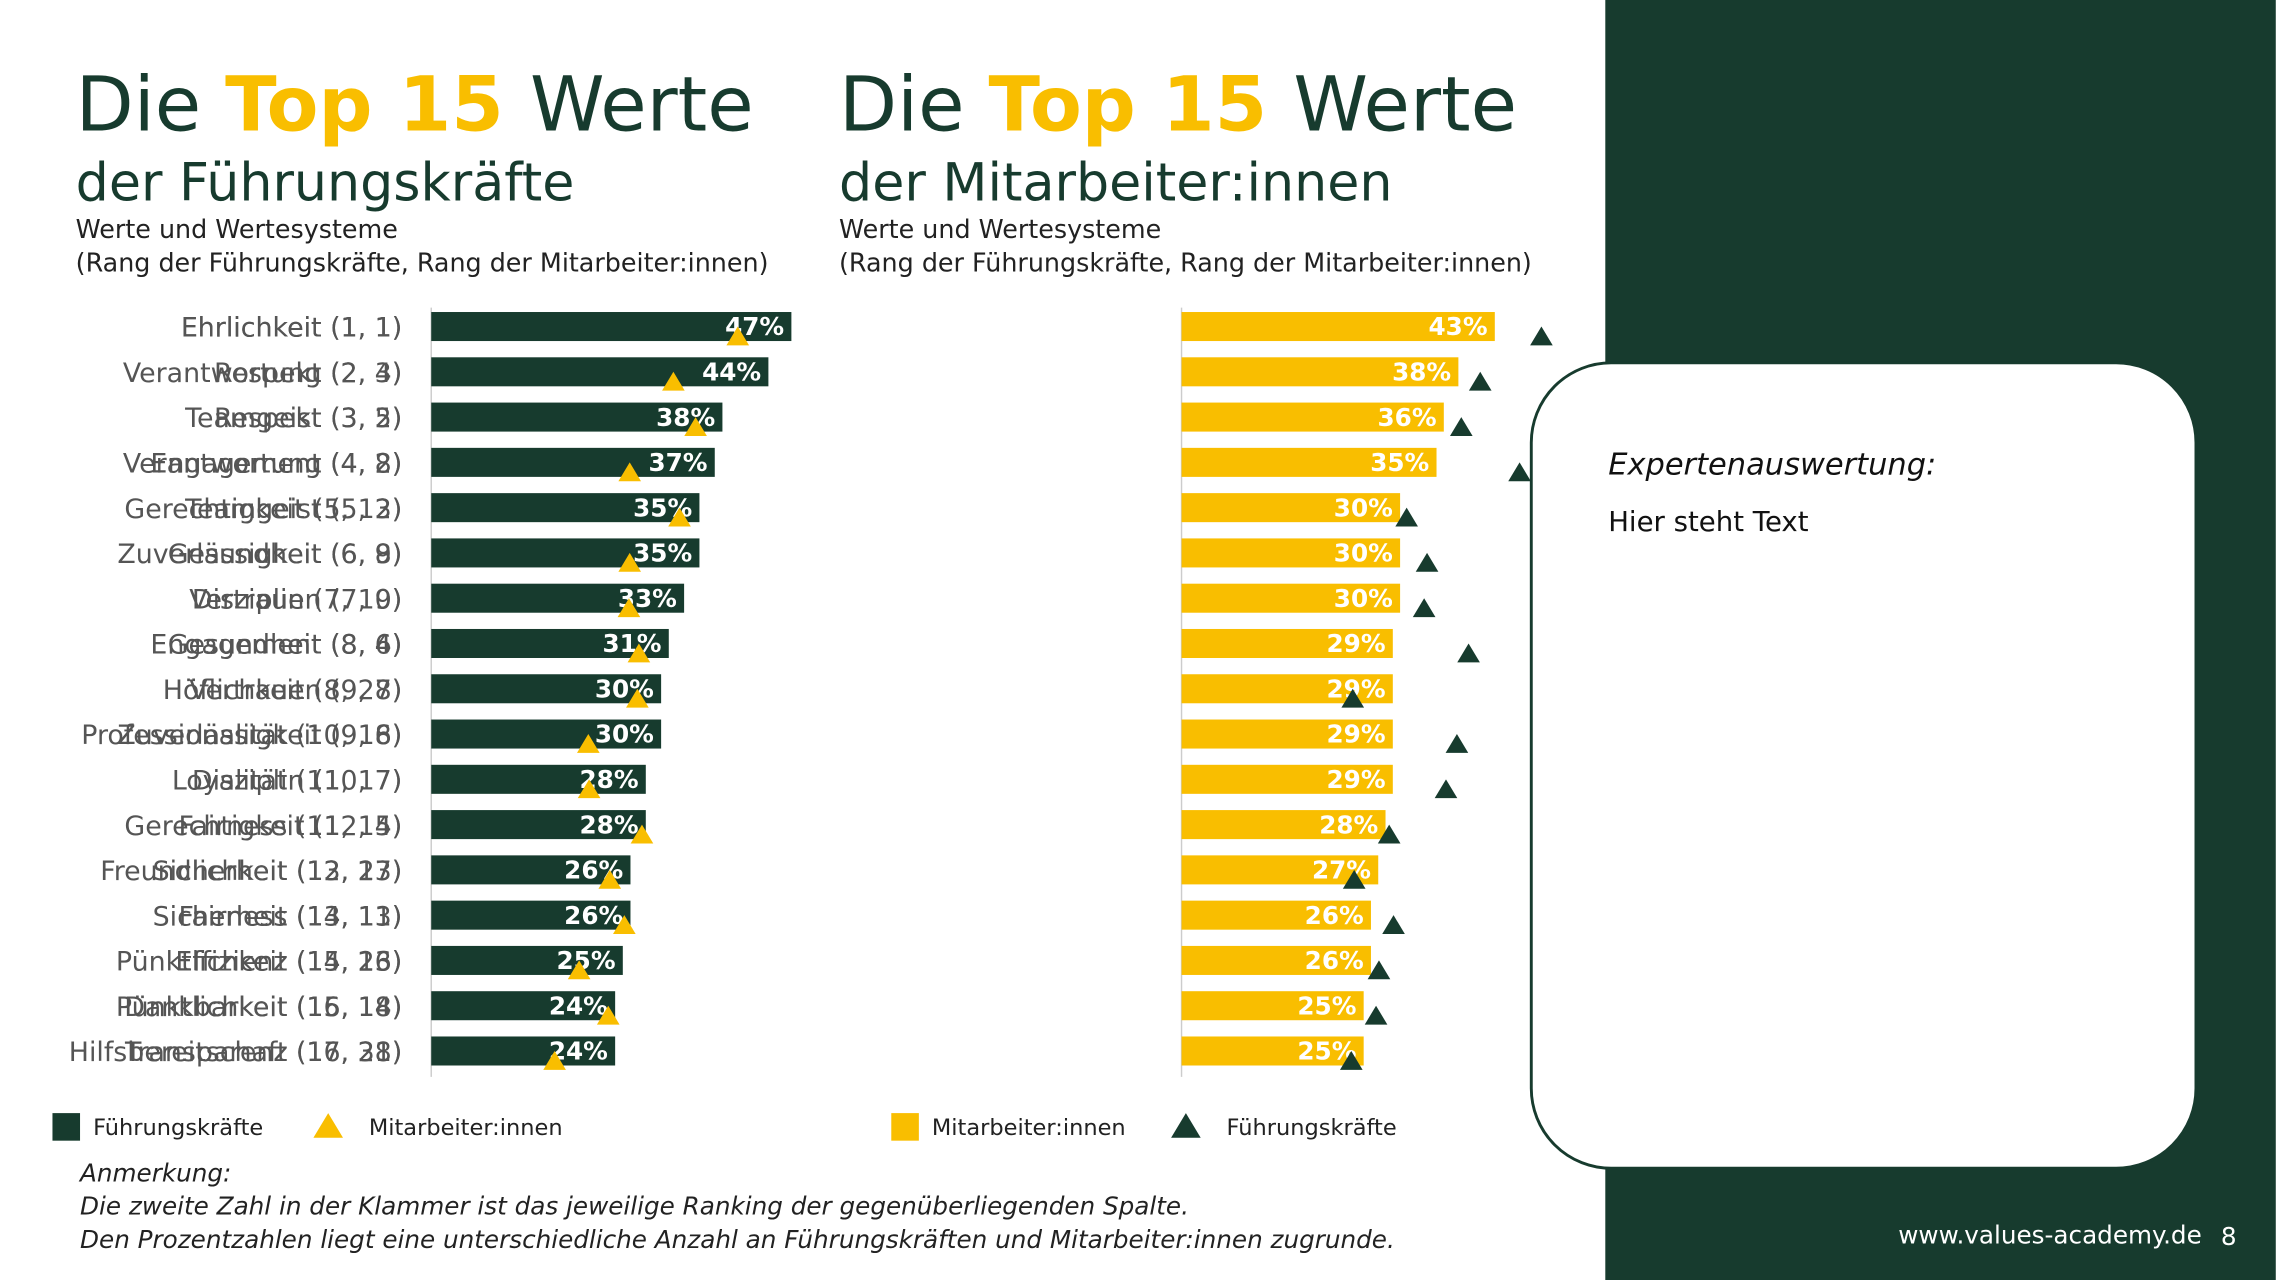 Image resolution: width=2276 pixels, height=1280 pixels. I want to click on value-label: 25%, so click(1326, 1005).